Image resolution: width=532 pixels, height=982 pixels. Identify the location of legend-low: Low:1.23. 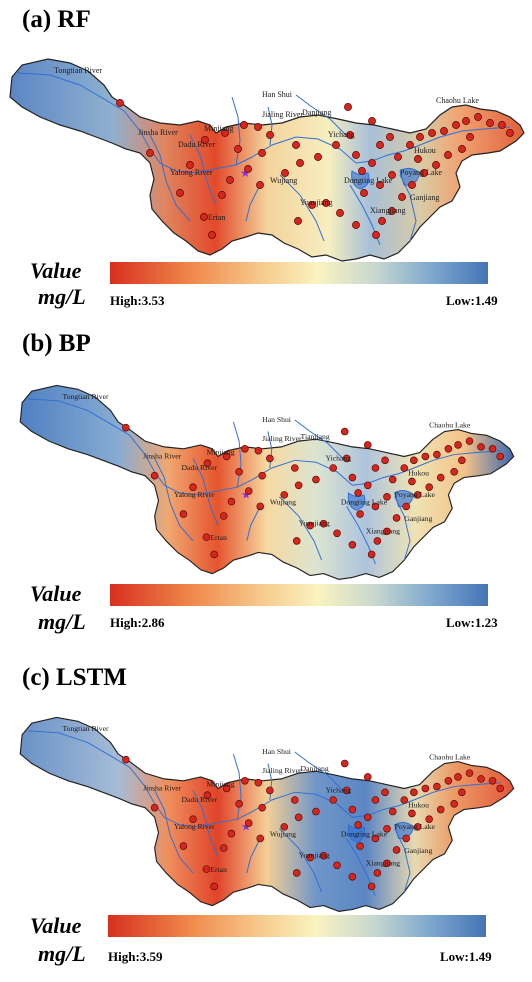
(472, 622).